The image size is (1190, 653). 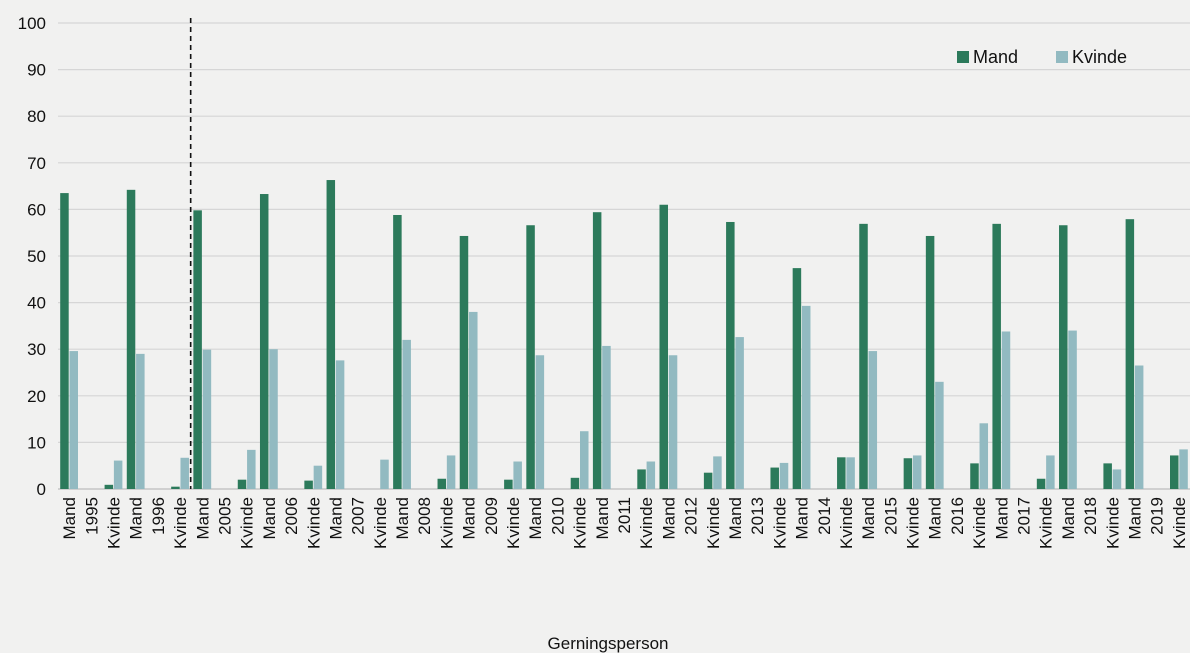 I want to click on x-year-label: 2018, so click(x=1090, y=516).